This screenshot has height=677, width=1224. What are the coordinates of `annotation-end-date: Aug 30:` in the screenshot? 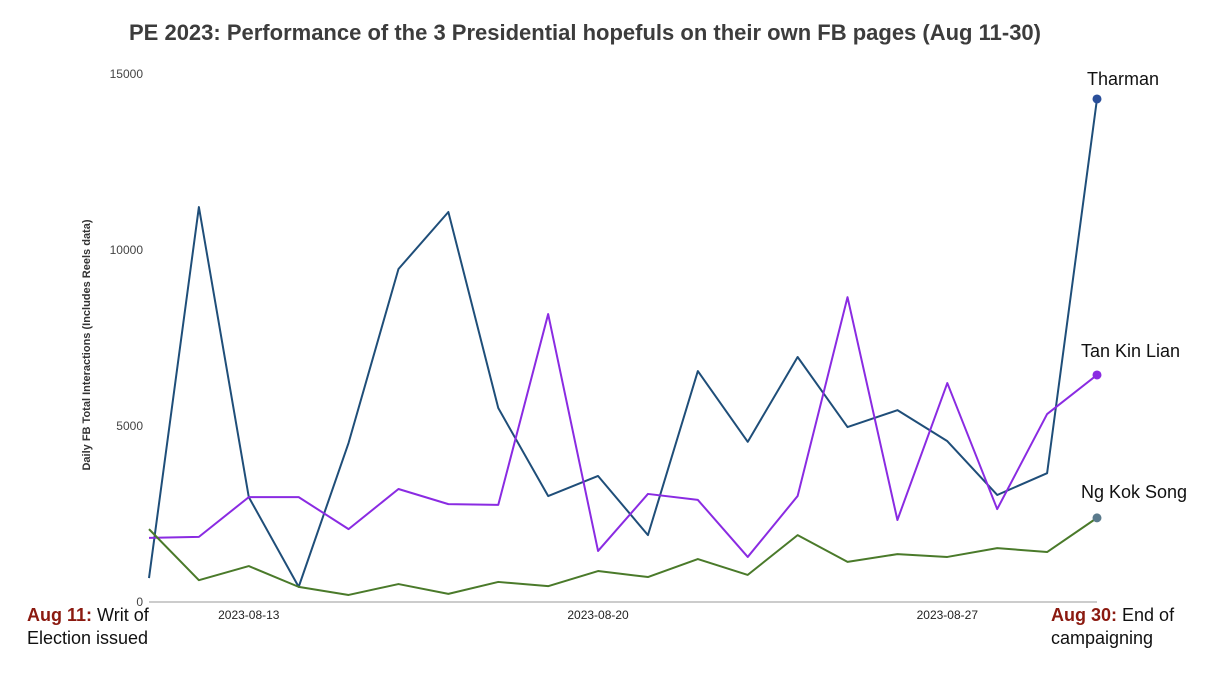 It's located at (1084, 615).